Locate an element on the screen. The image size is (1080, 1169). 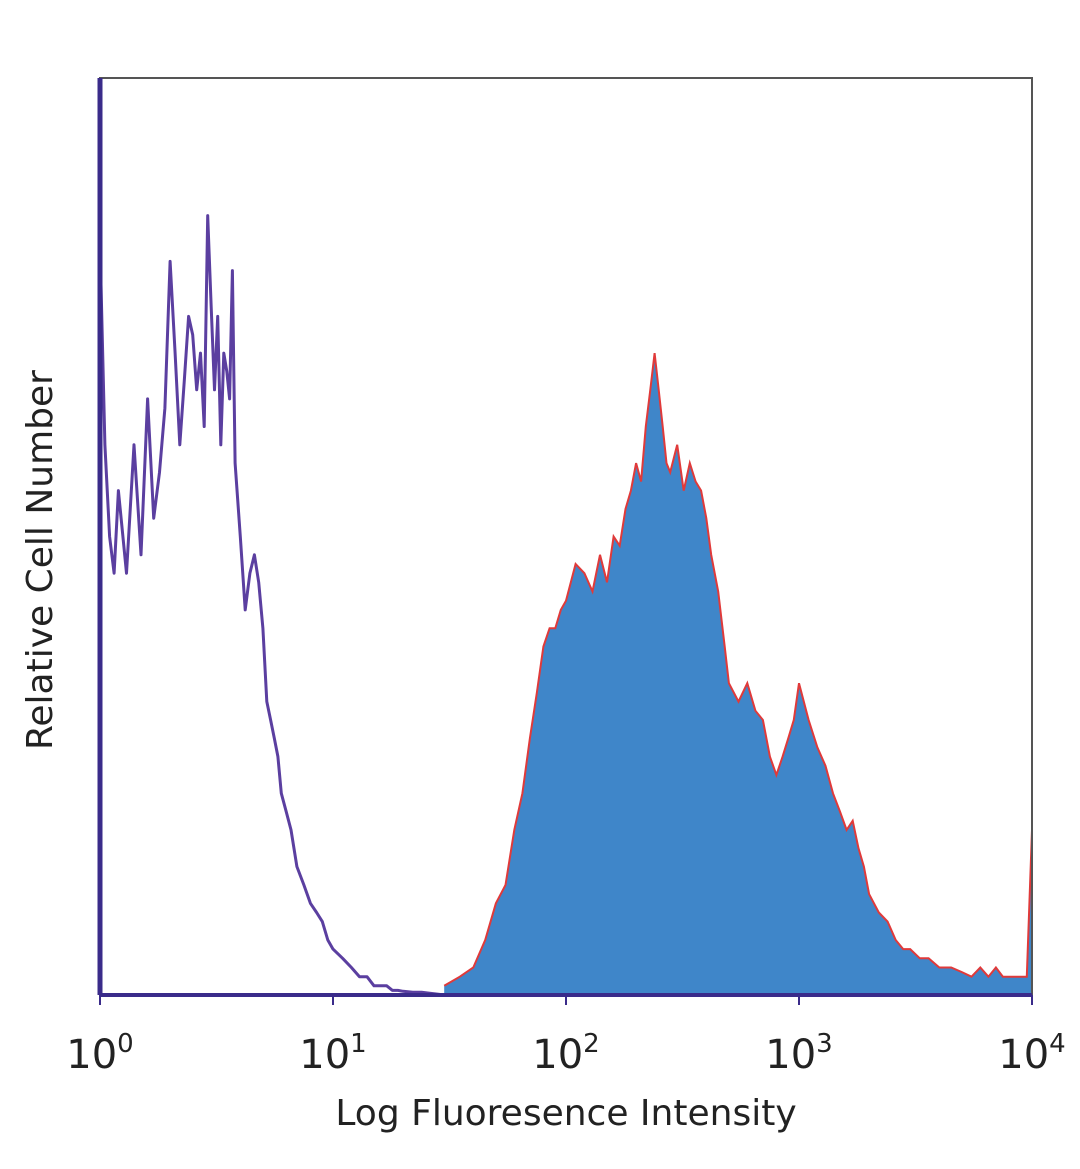
x-tick-label: 100 is located at coordinates (99, 1053).